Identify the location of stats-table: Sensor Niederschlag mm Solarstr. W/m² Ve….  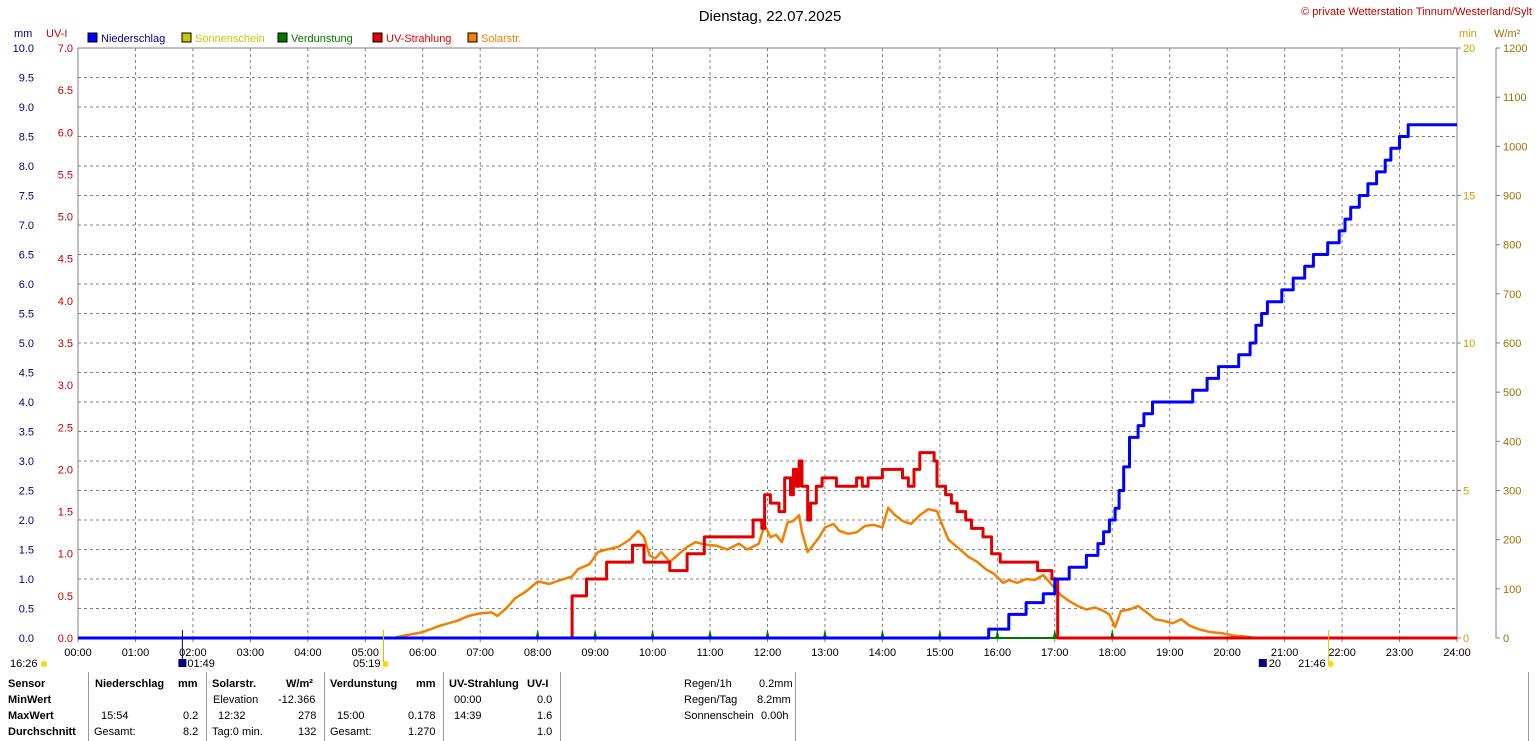
(768, 706).